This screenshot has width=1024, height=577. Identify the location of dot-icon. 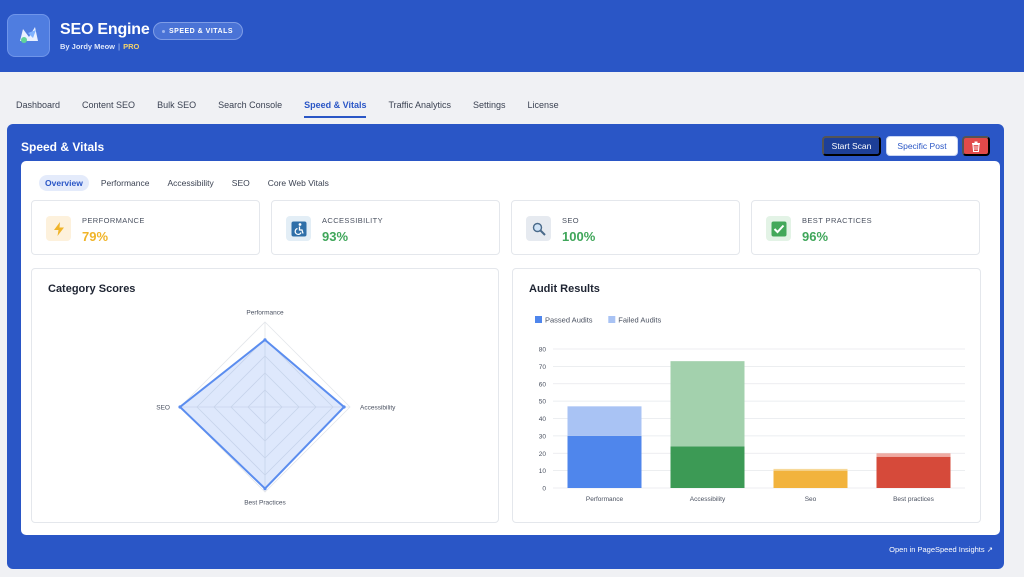
(163, 31).